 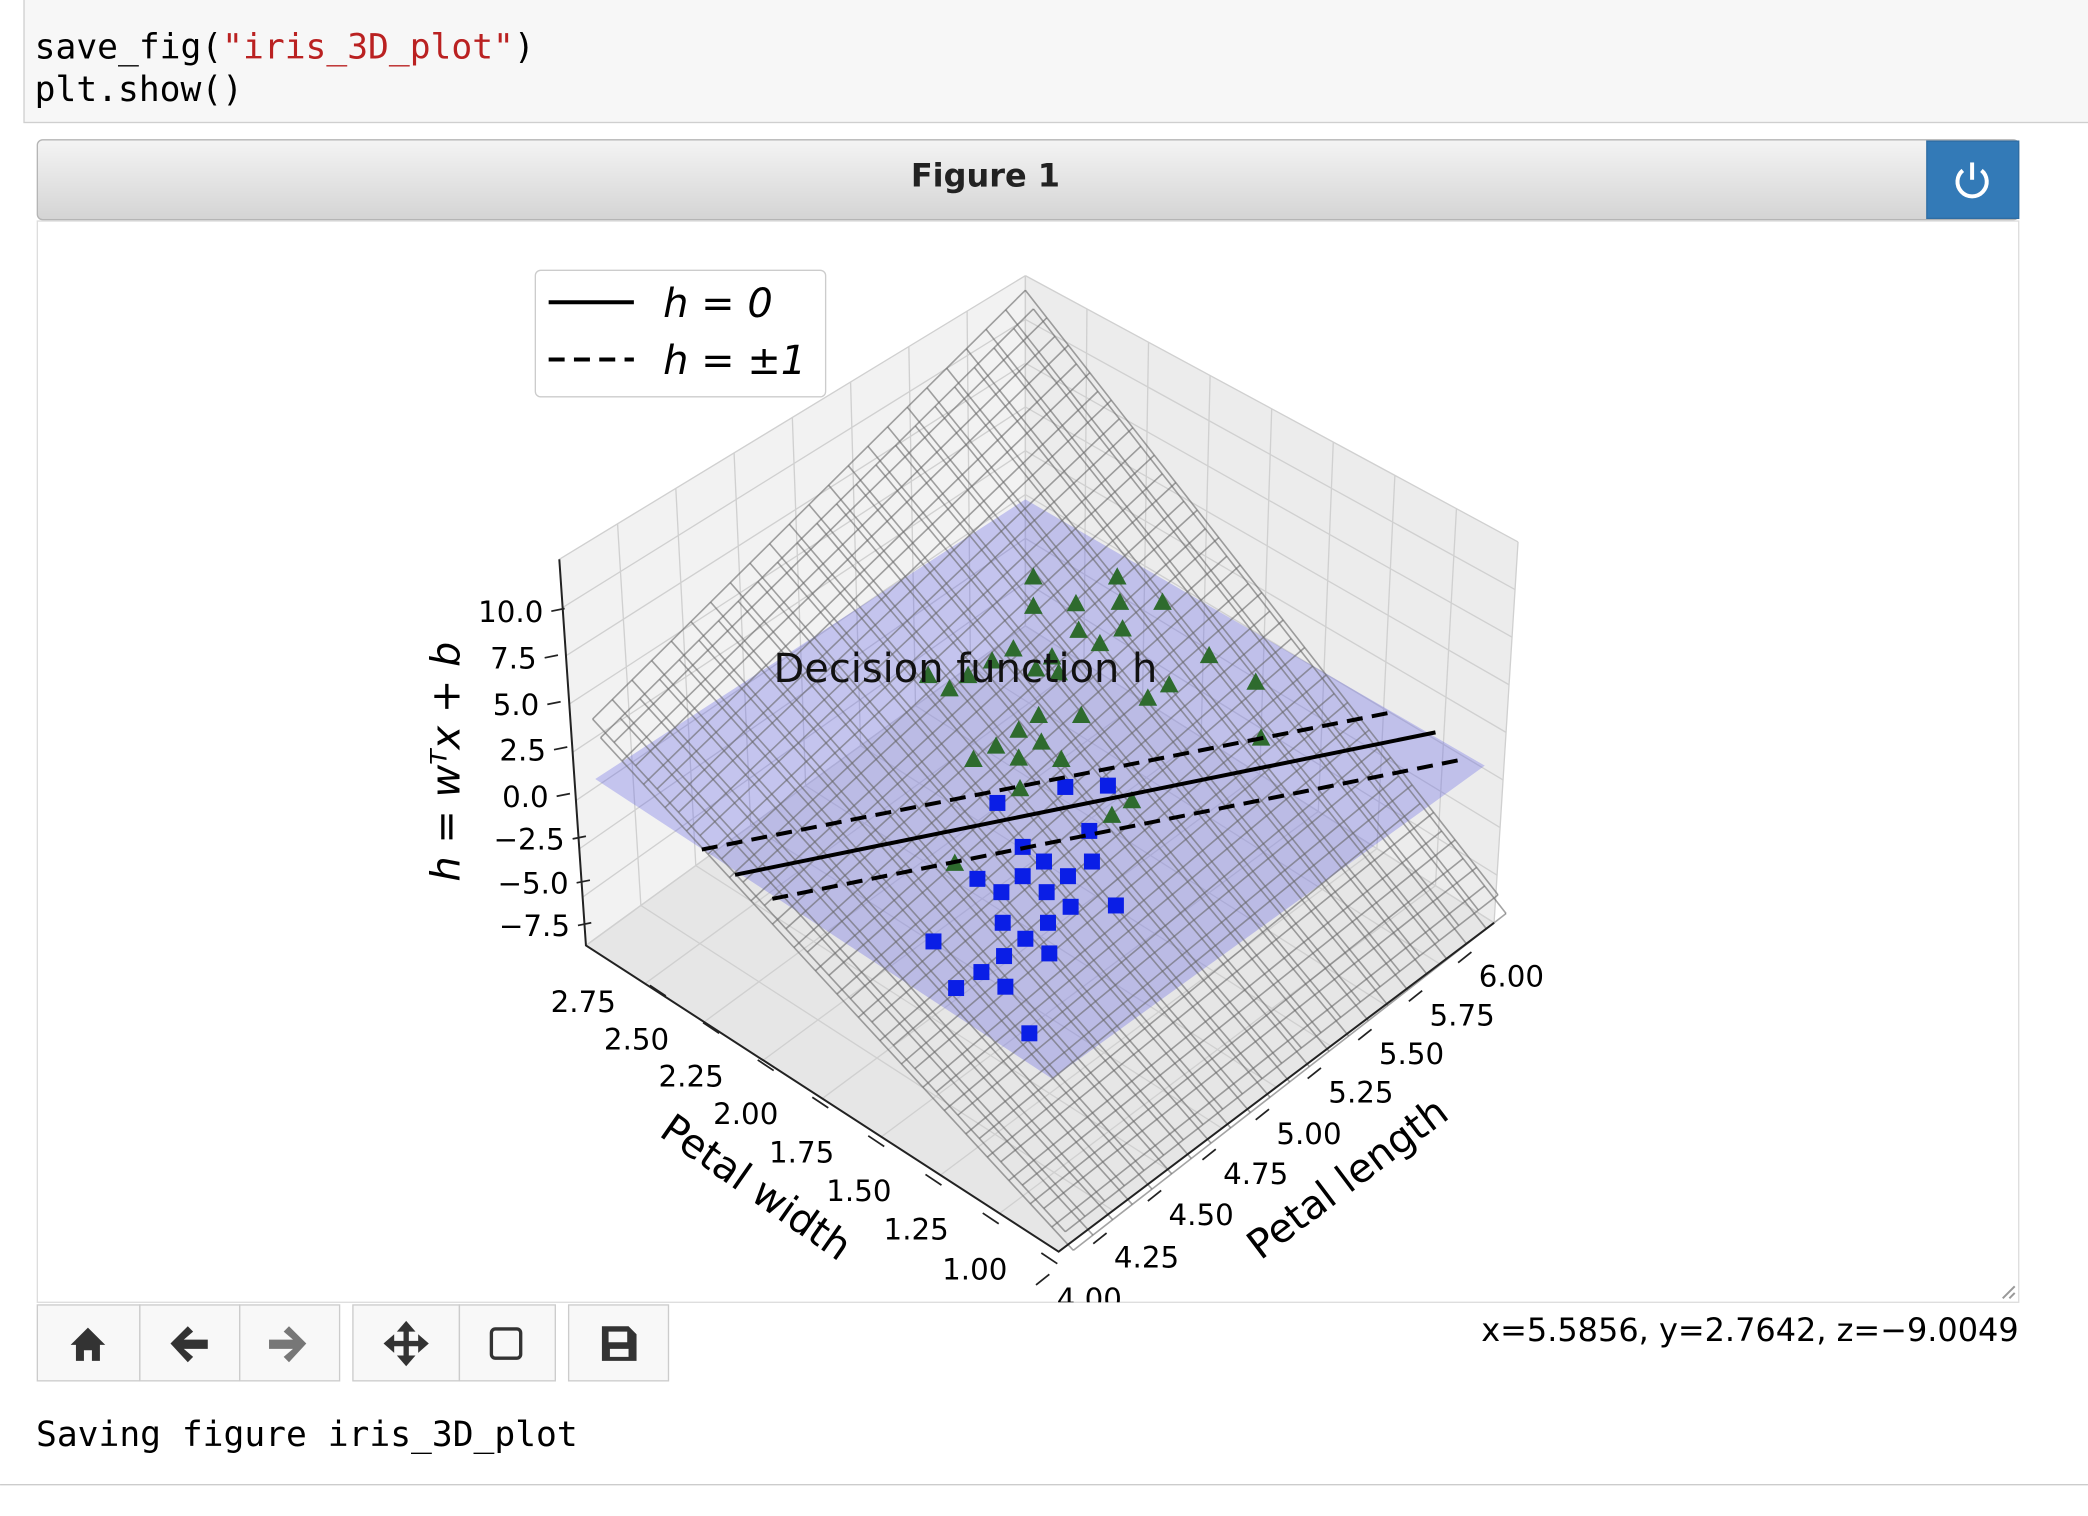 What do you see at coordinates (2009, 1292) in the screenshot?
I see `resize-handle` at bounding box center [2009, 1292].